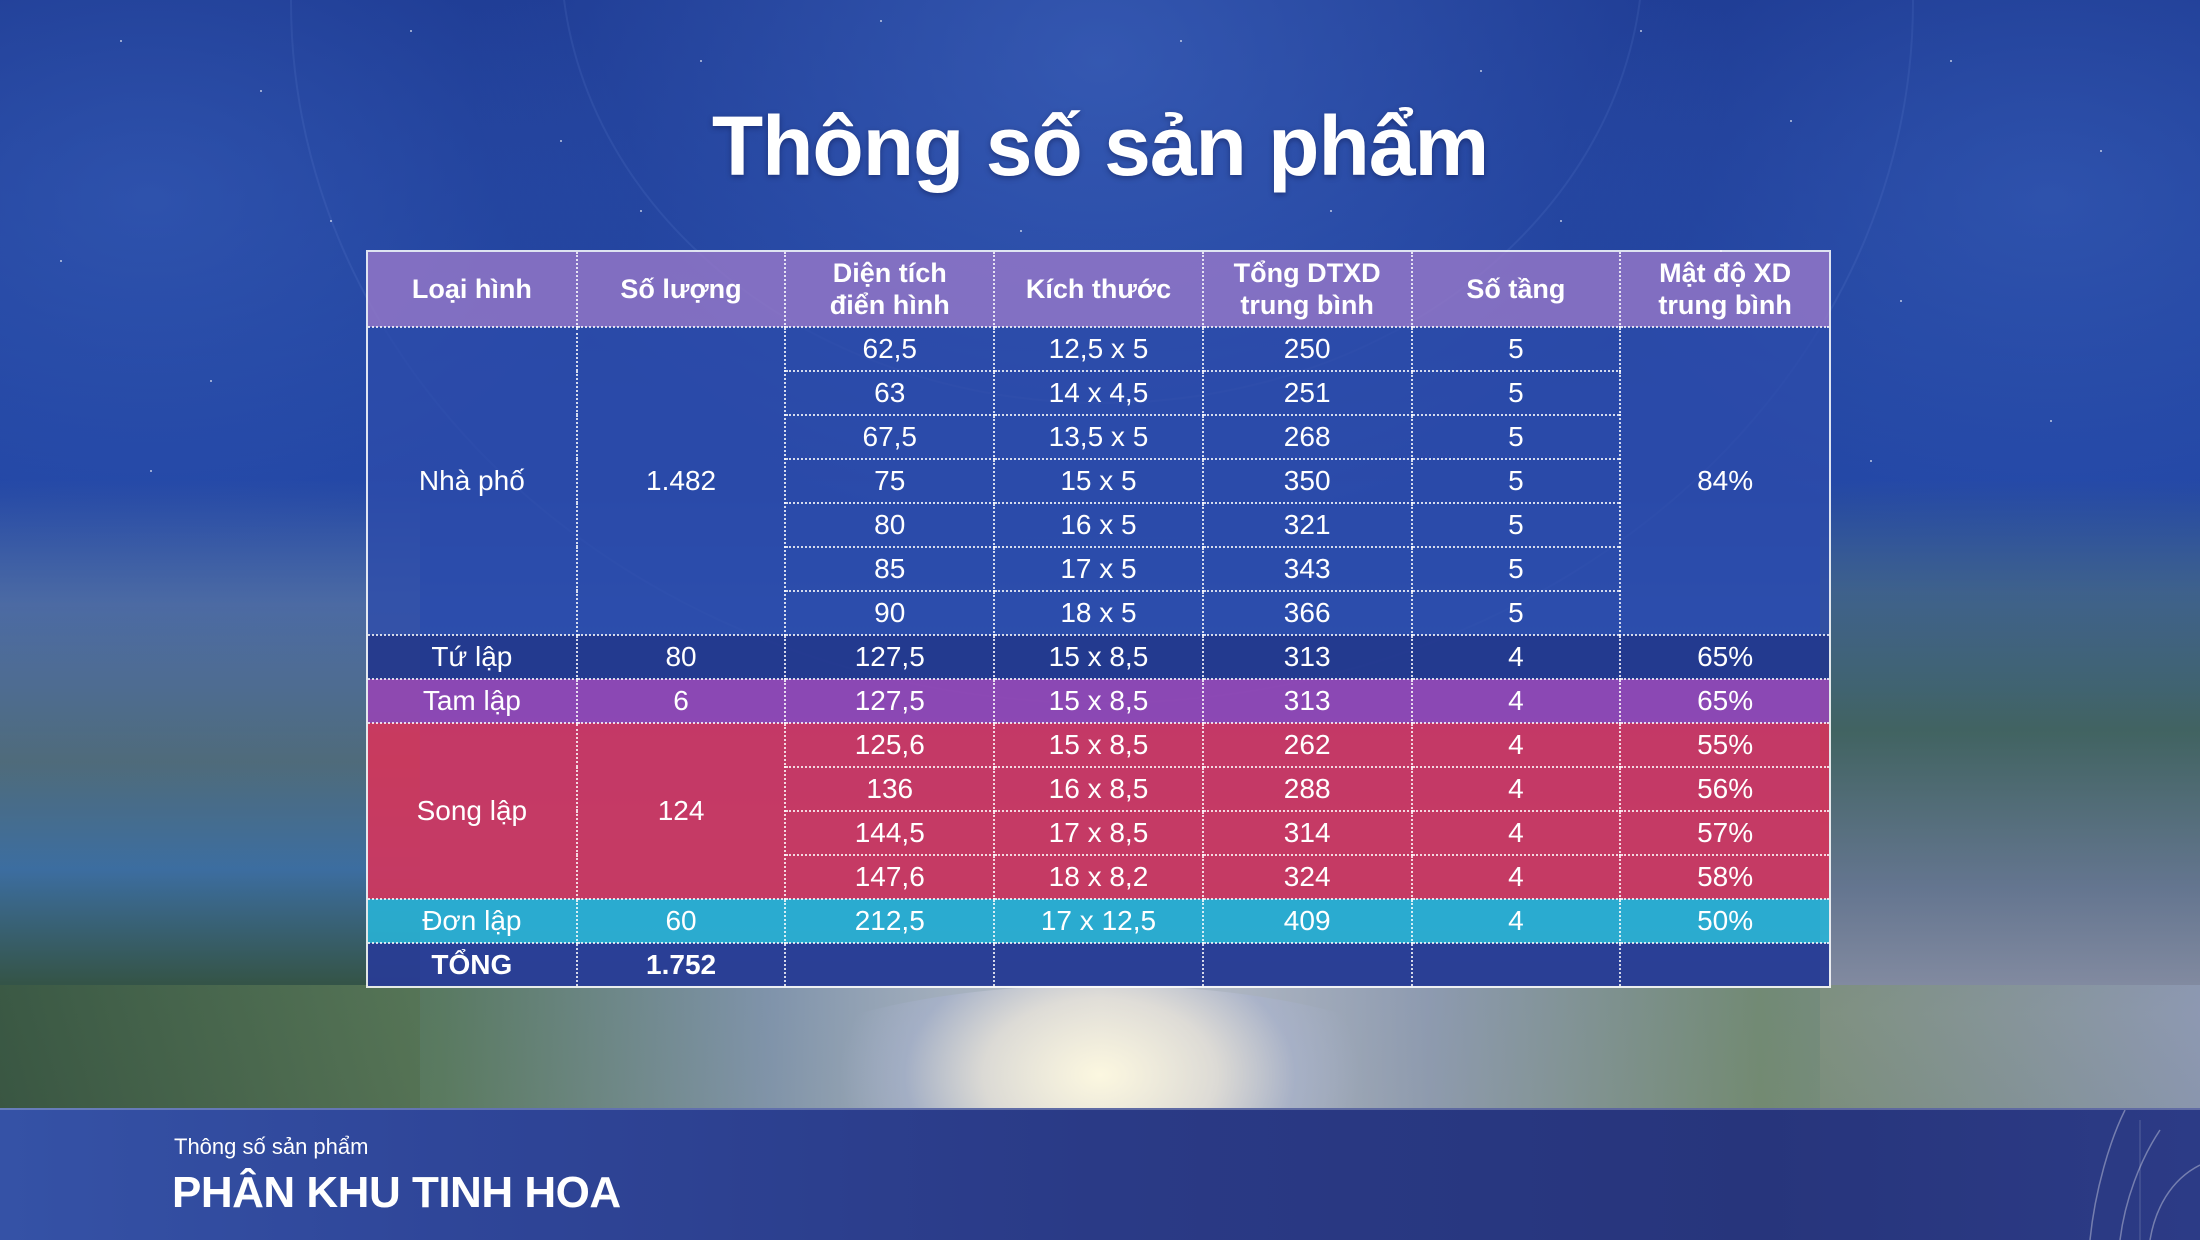 The image size is (2200, 1240). What do you see at coordinates (1307, 789) in the screenshot?
I see `cell-gfa: 288` at bounding box center [1307, 789].